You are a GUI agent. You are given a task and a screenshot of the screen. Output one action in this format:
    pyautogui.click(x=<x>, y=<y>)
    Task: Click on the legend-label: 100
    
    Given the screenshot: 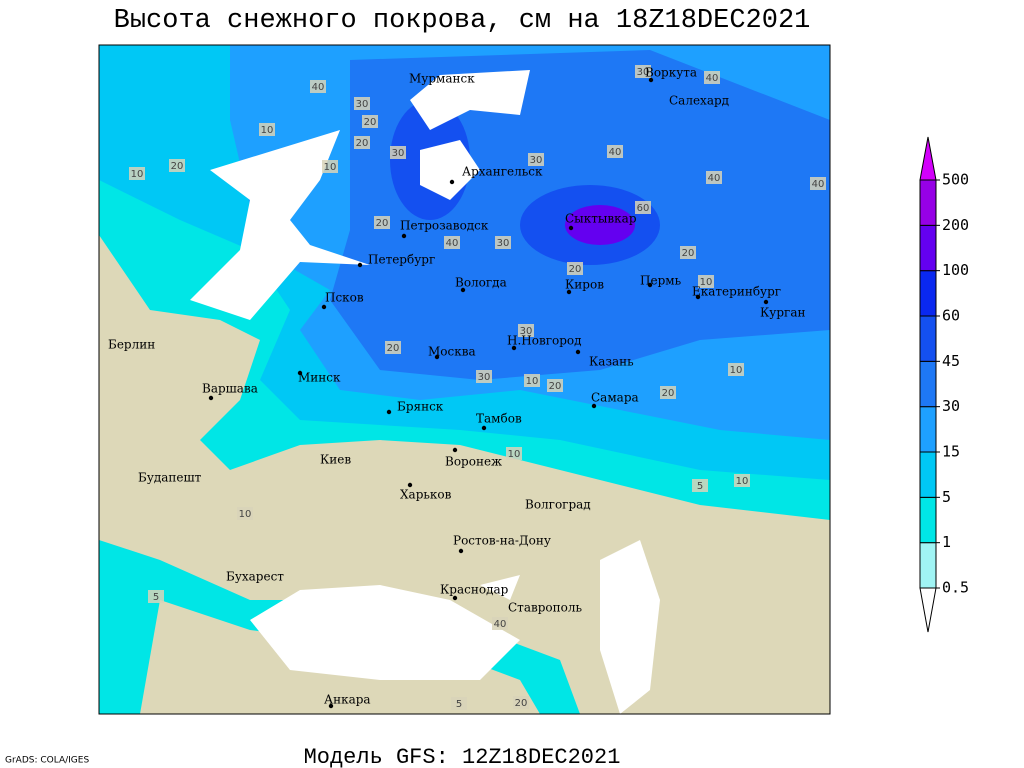 What is the action you would take?
    pyautogui.click(x=955, y=270)
    